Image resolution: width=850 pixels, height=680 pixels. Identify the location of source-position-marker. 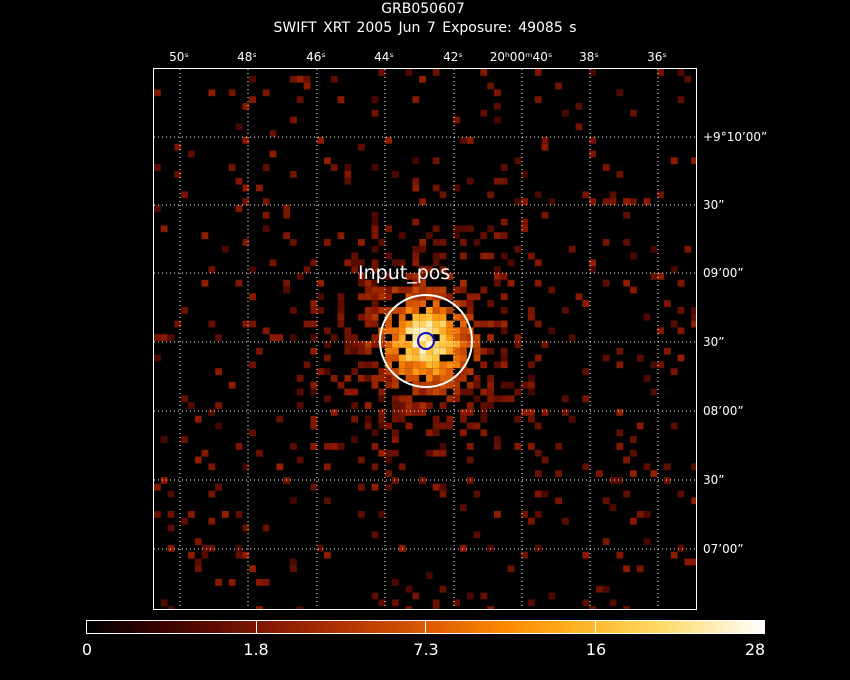
(426, 341).